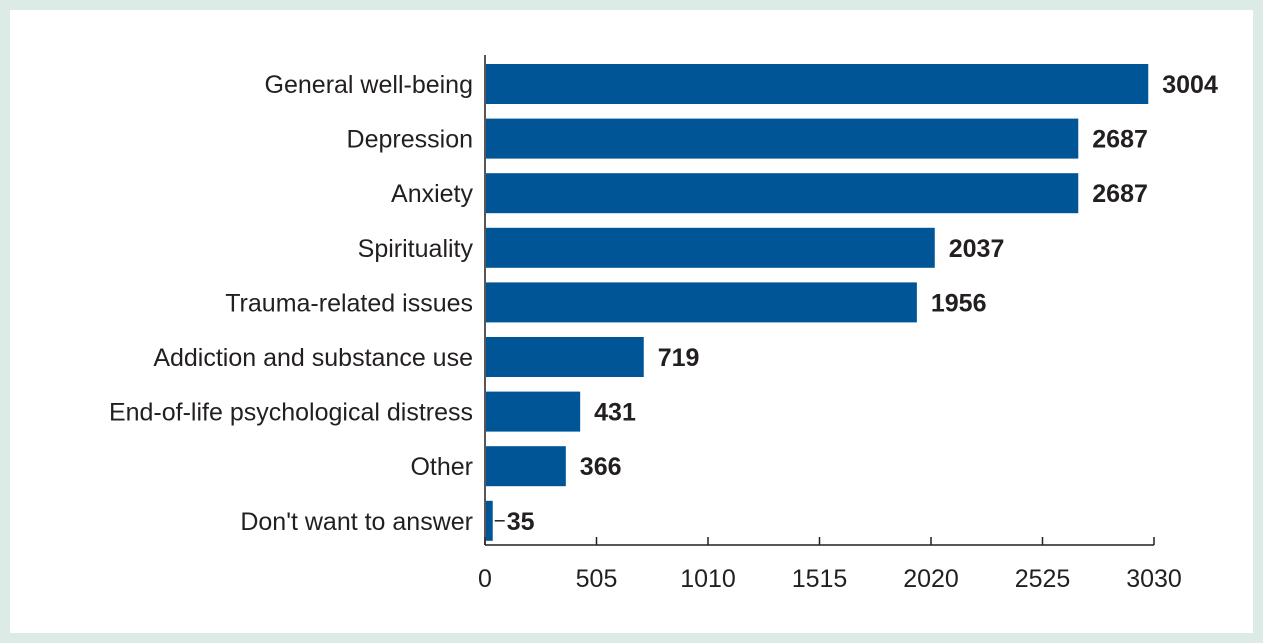  I want to click on x-tick-label: 0, so click(485, 579).